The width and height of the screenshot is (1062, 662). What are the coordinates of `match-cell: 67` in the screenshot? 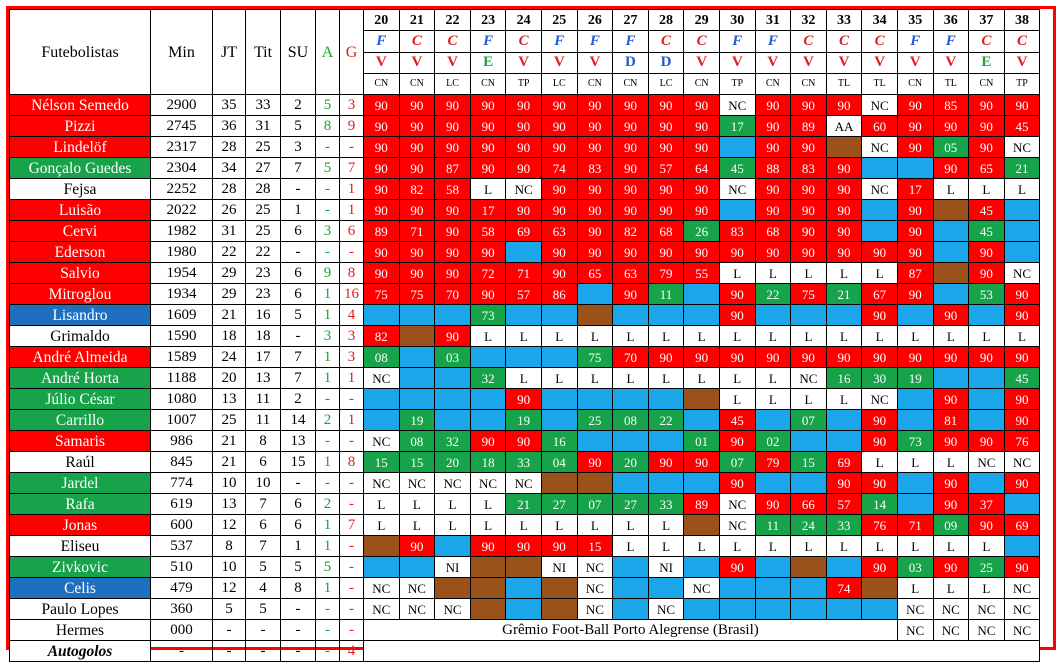 It's located at (879, 294).